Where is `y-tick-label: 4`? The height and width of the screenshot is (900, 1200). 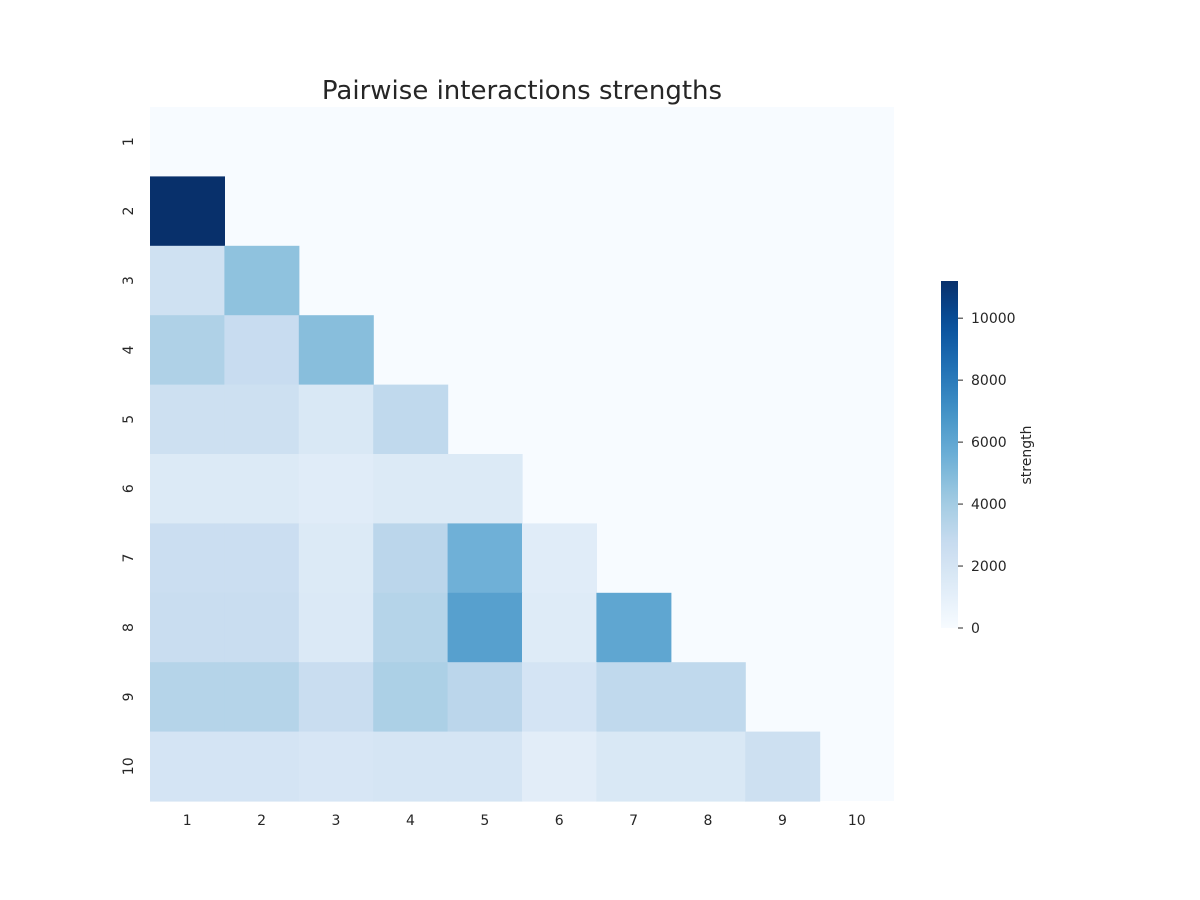
y-tick-label: 4 is located at coordinates (129, 349).